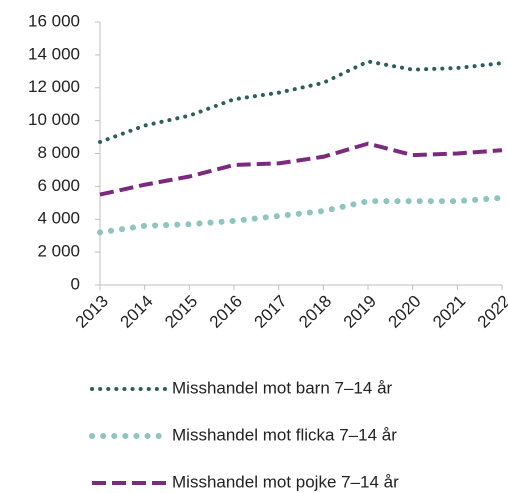 Image resolution: width=508 pixels, height=493 pixels. Describe the element at coordinates (285, 481) in the screenshot. I see `legend-label: Misshandel mot pojke 7–14 år` at that location.